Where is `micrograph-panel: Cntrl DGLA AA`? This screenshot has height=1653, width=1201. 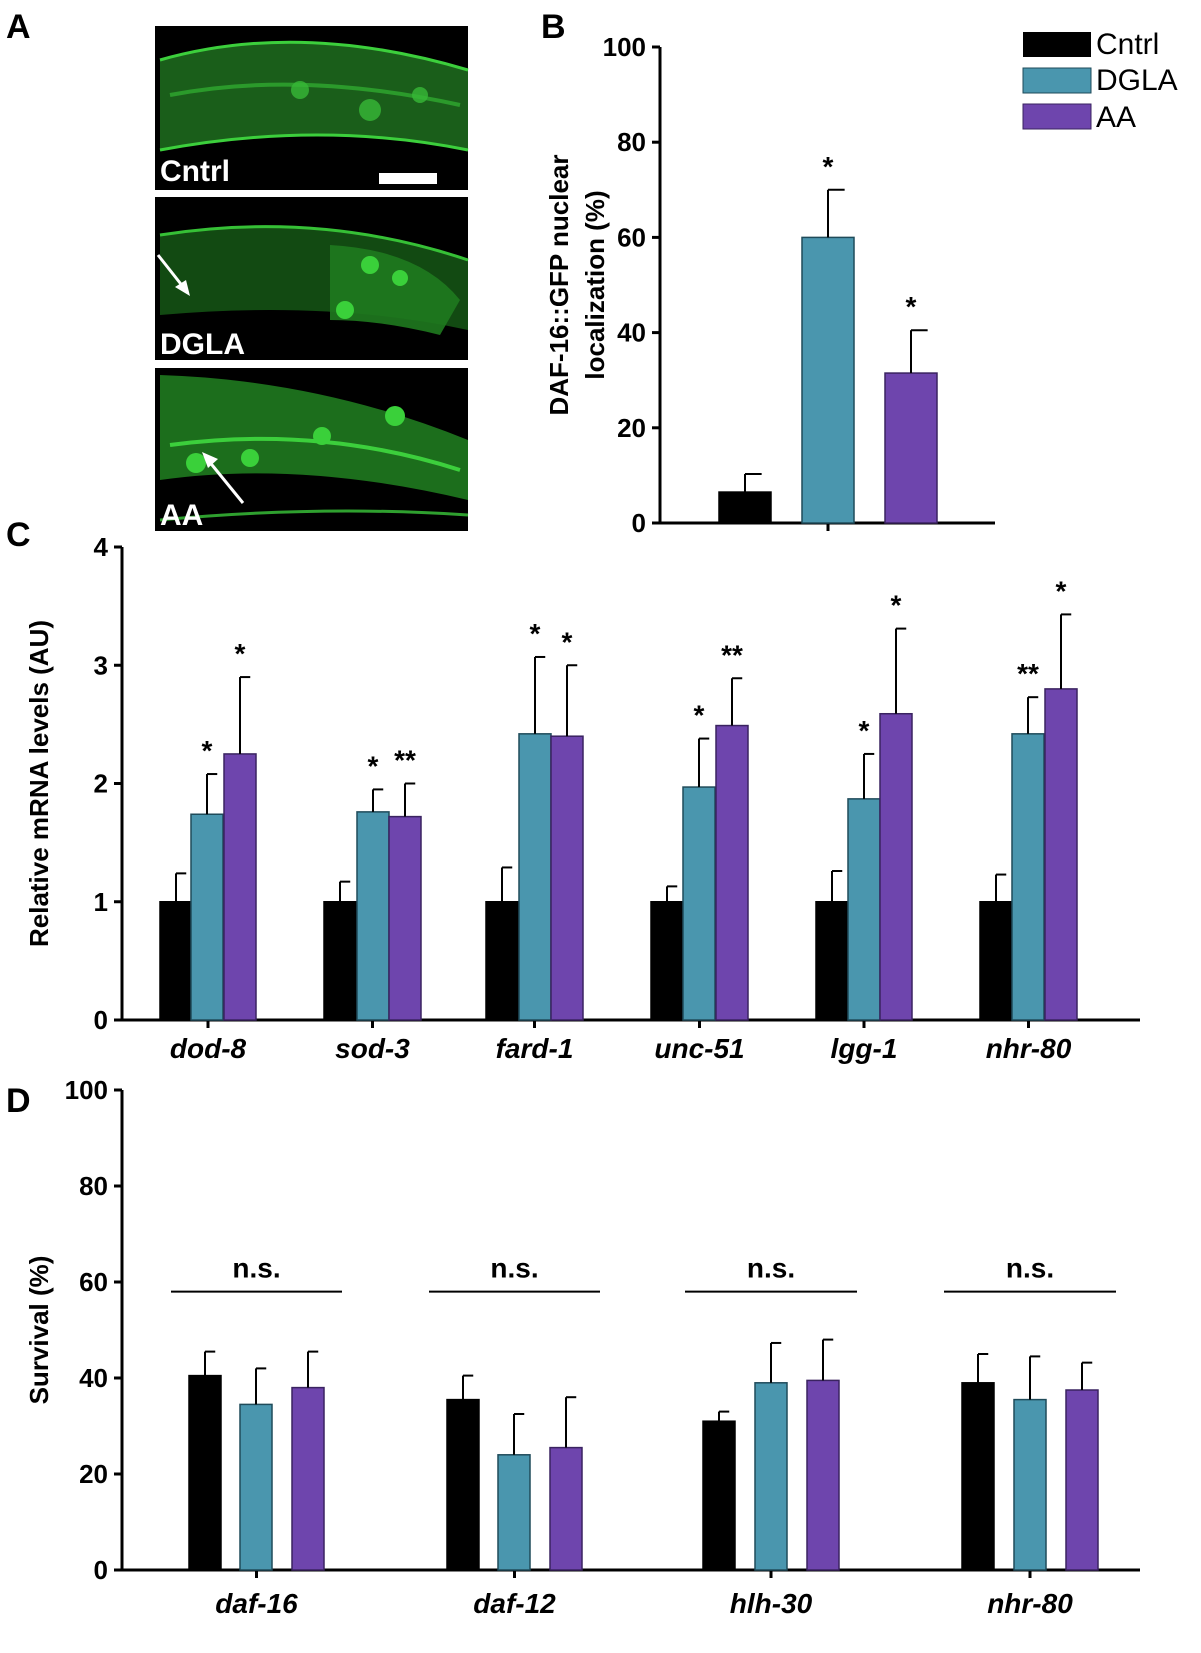 micrograph-panel: Cntrl DGLA AA is located at coordinates (312, 279).